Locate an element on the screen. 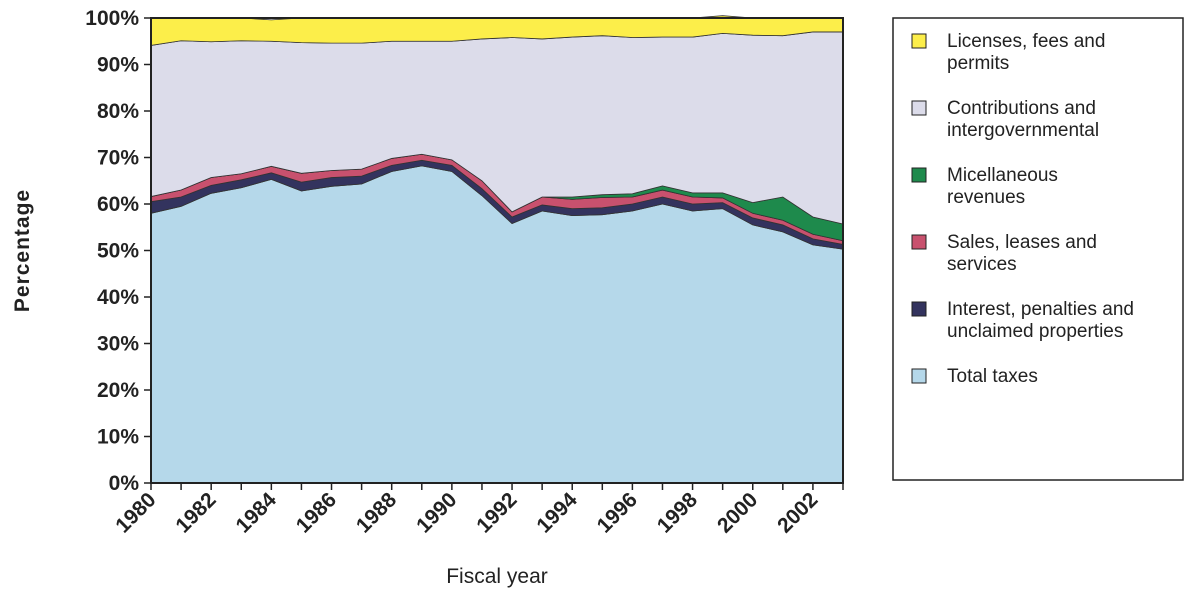  y-tick-label: 30% is located at coordinates (118, 344).